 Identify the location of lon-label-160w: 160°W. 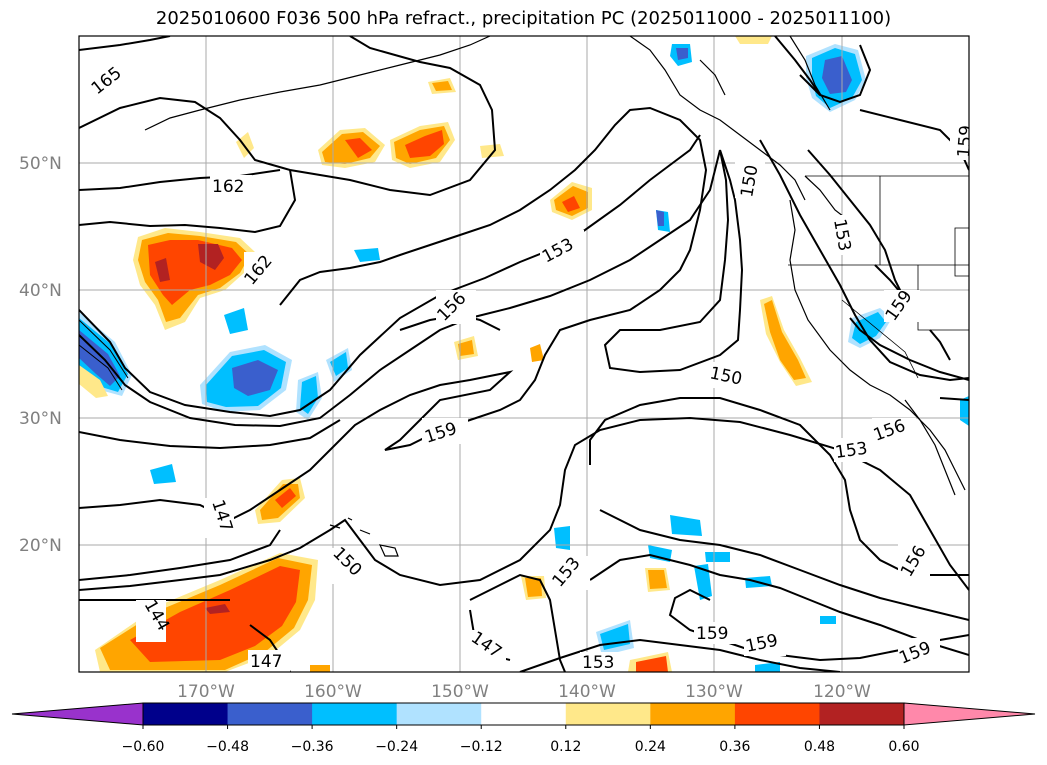
(333, 692).